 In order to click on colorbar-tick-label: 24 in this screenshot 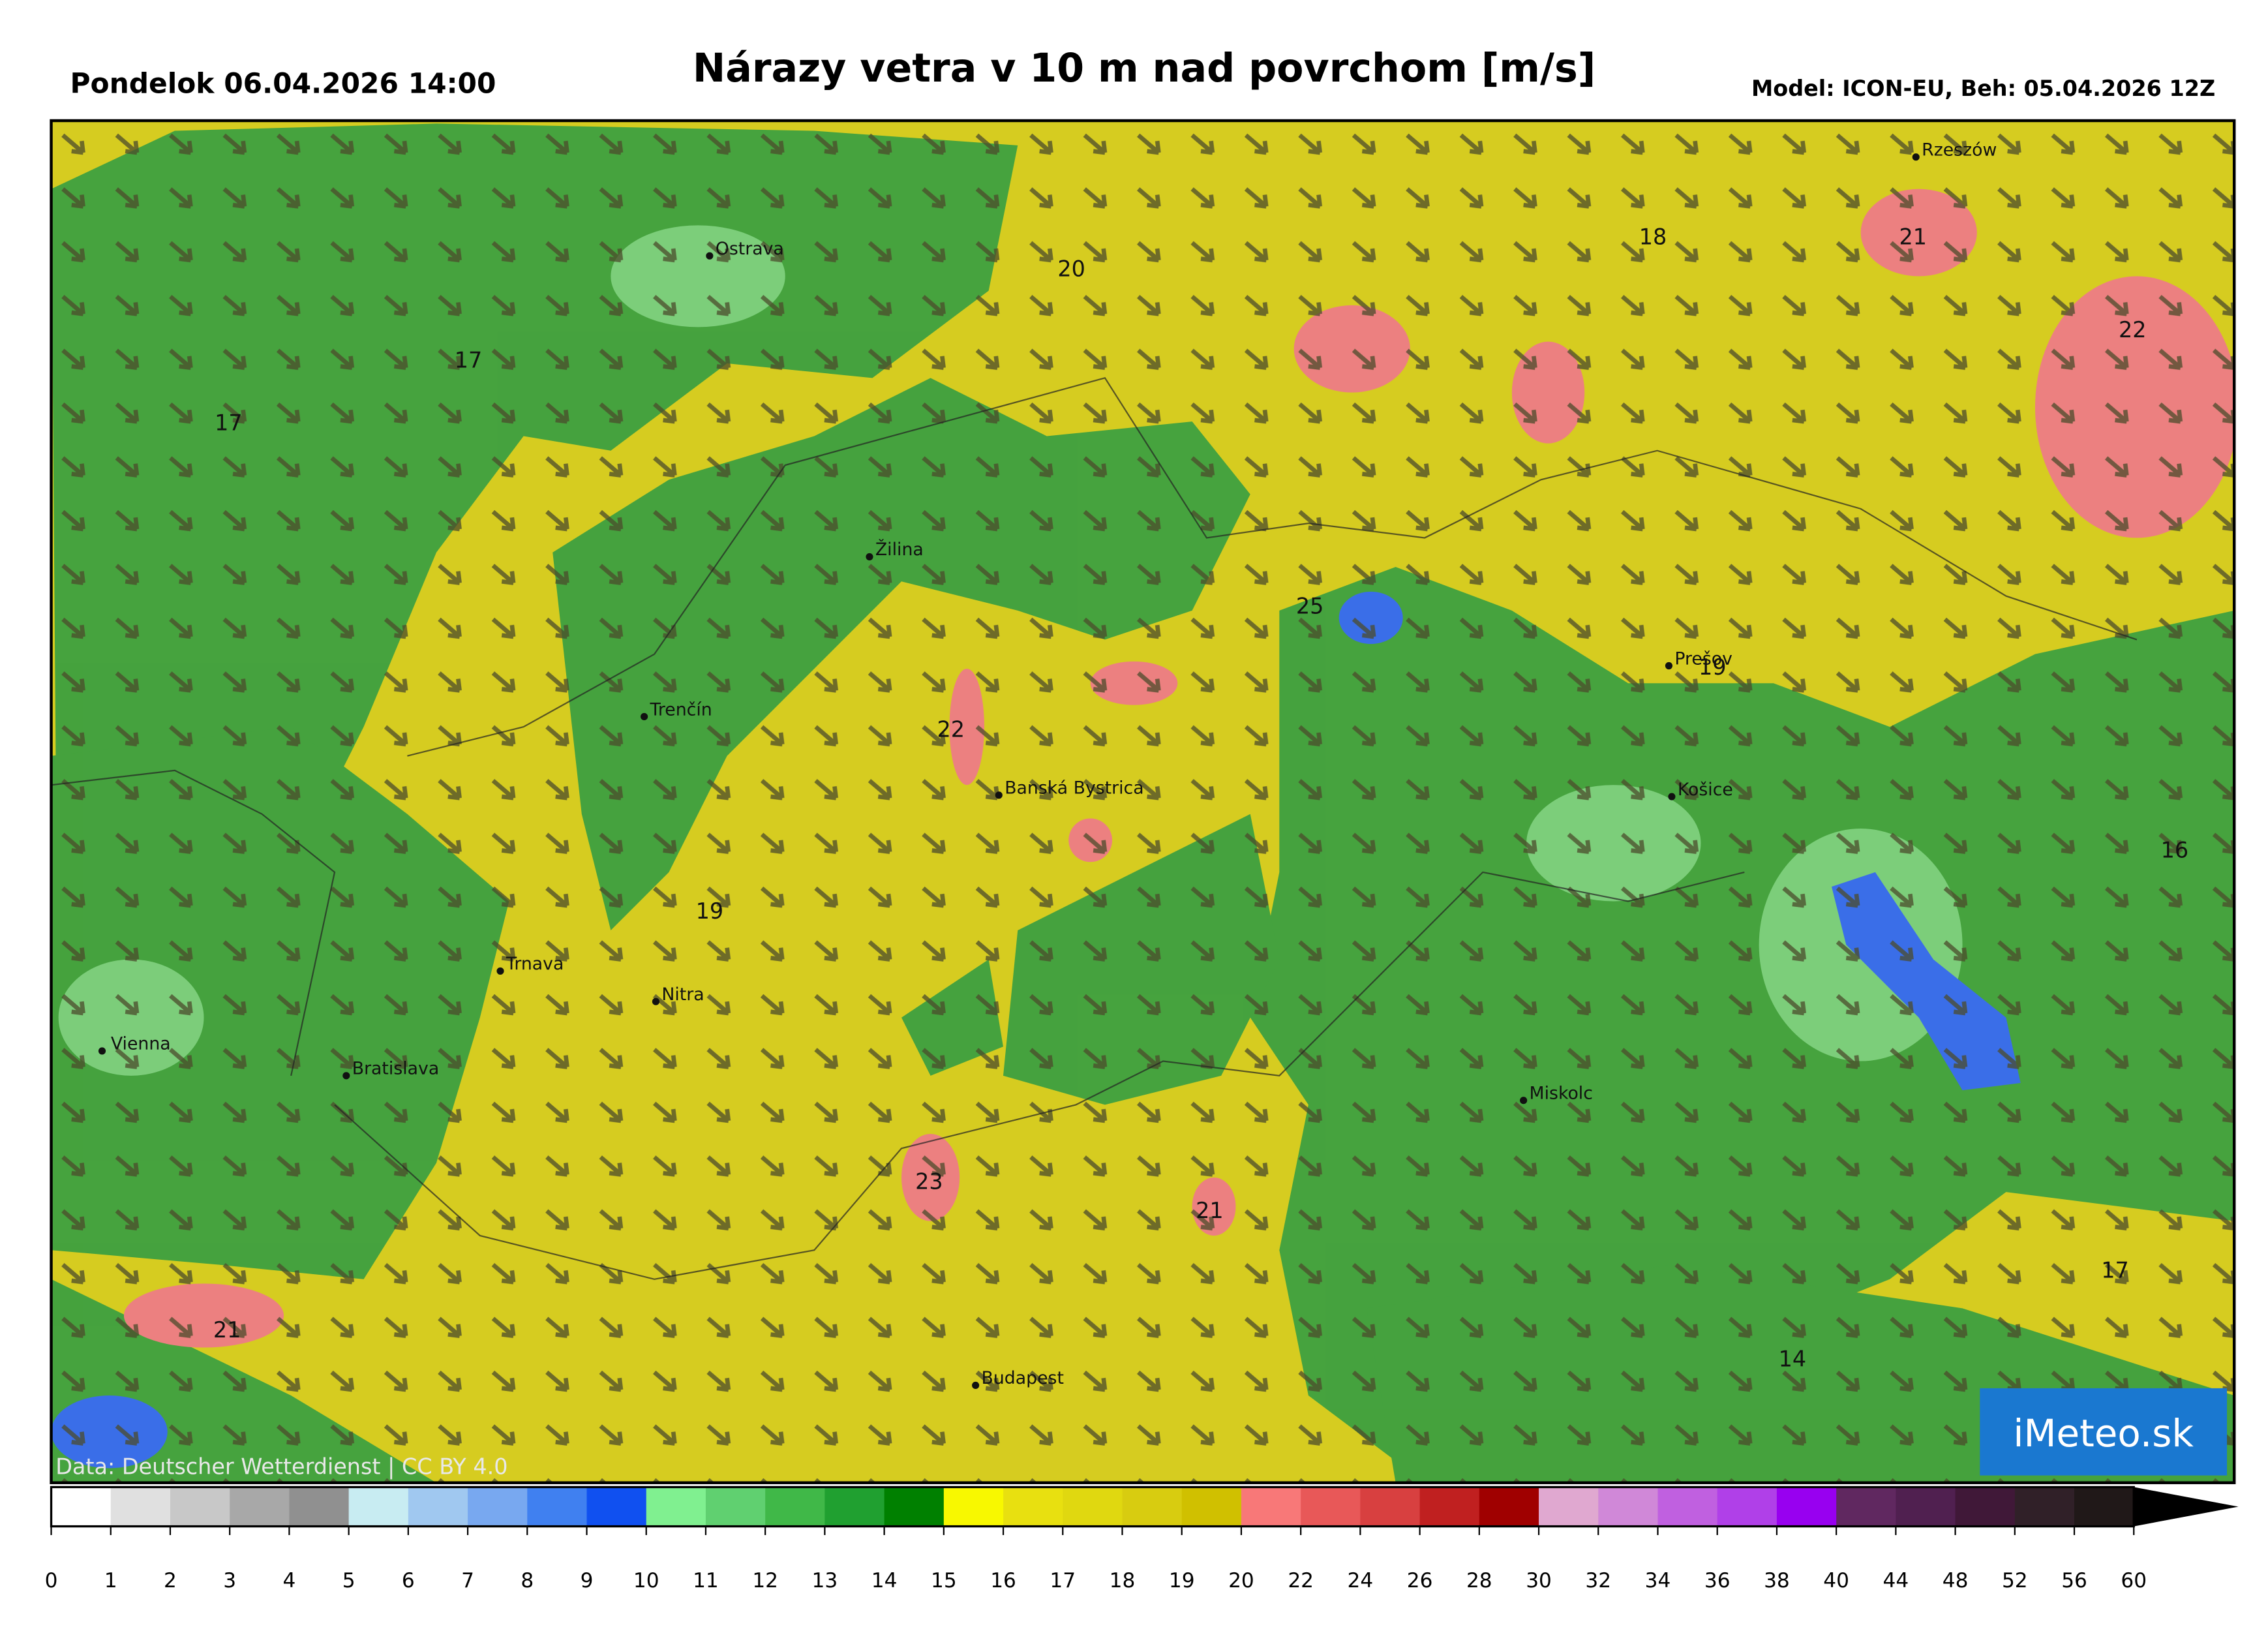, I will do `click(1361, 1581)`.